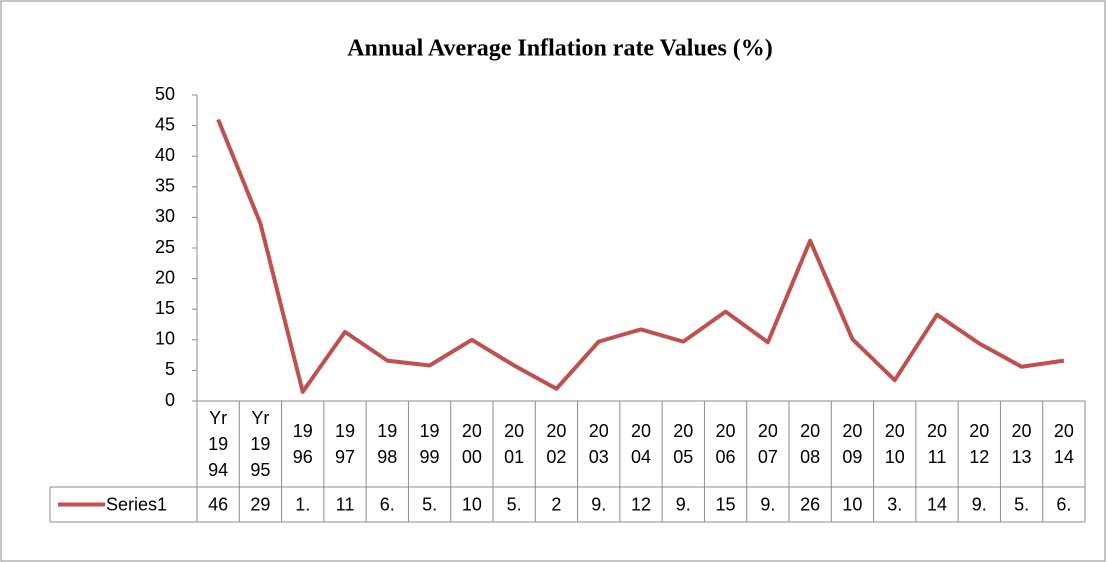  I want to click on y-tick-label: 20, so click(165, 277).